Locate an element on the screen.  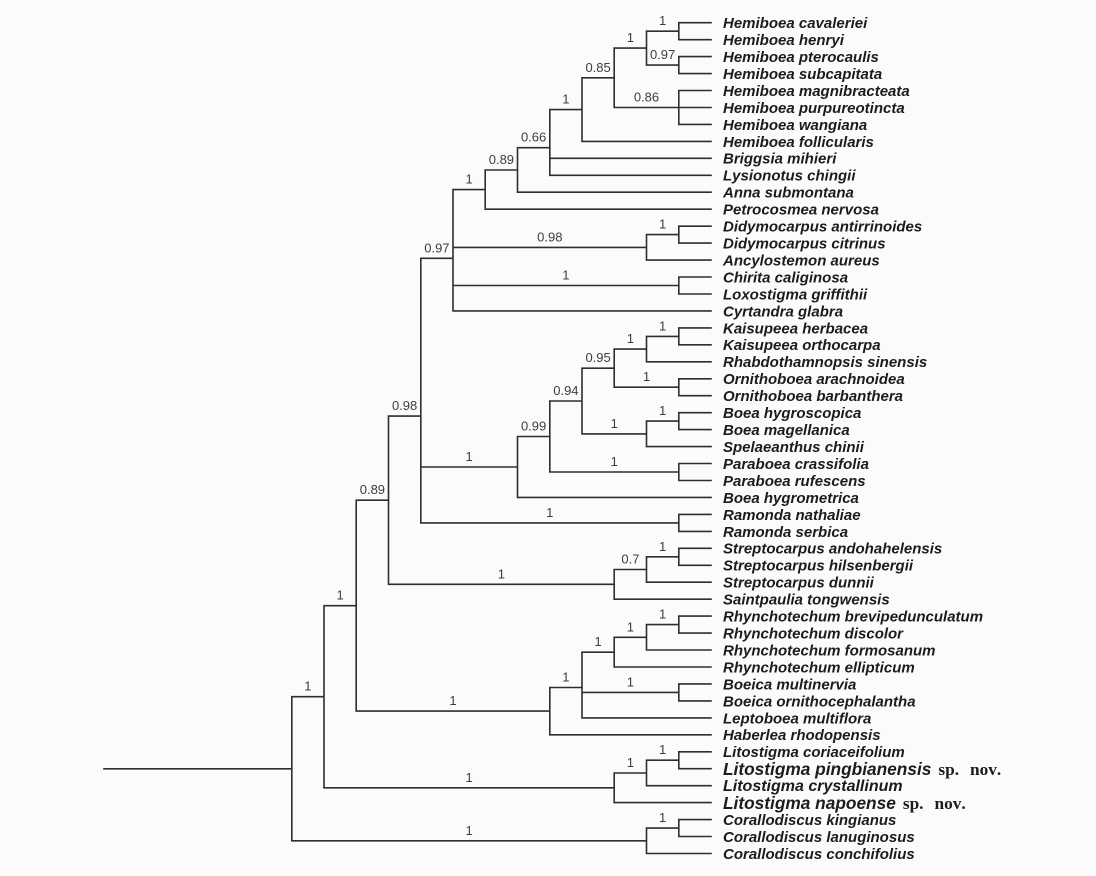
svg-text: Litostigma coriaceifolium is located at coordinates (814, 752).